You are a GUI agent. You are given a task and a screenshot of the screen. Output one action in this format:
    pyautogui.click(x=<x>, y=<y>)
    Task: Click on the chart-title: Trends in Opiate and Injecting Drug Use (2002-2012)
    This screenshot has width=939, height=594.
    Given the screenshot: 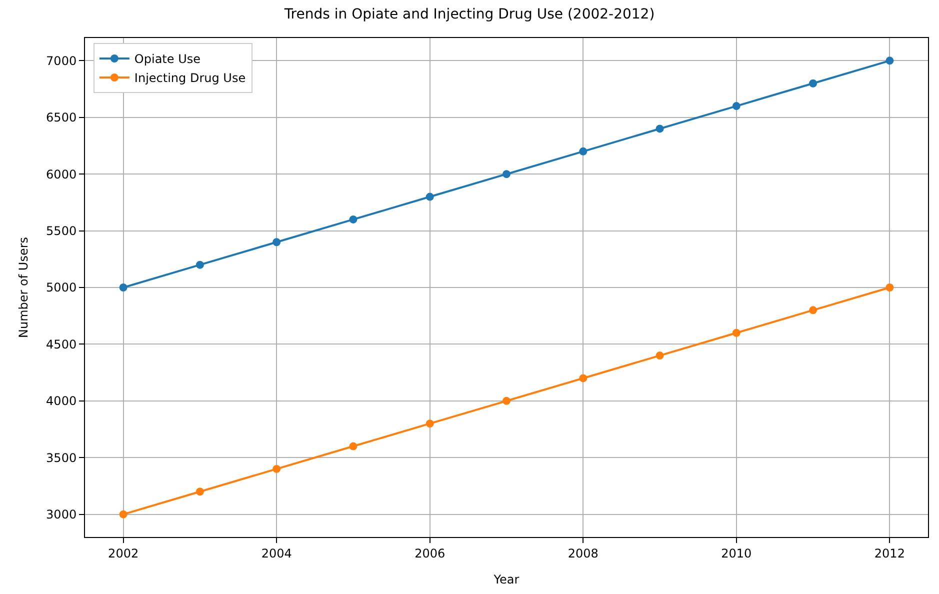 What is the action you would take?
    pyautogui.click(x=469, y=14)
    